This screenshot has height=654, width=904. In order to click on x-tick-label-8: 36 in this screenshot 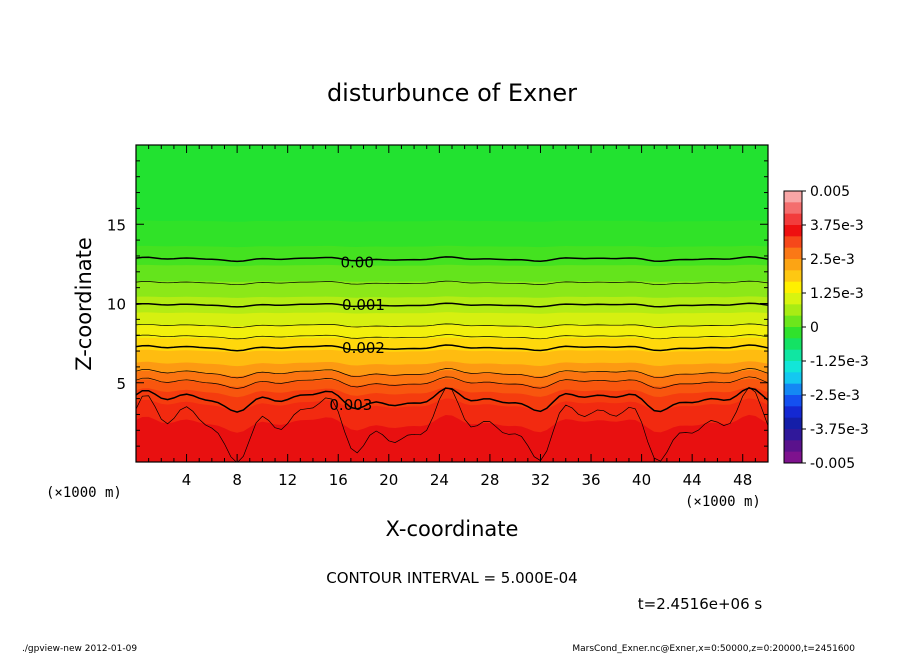, I will do `click(590, 480)`.